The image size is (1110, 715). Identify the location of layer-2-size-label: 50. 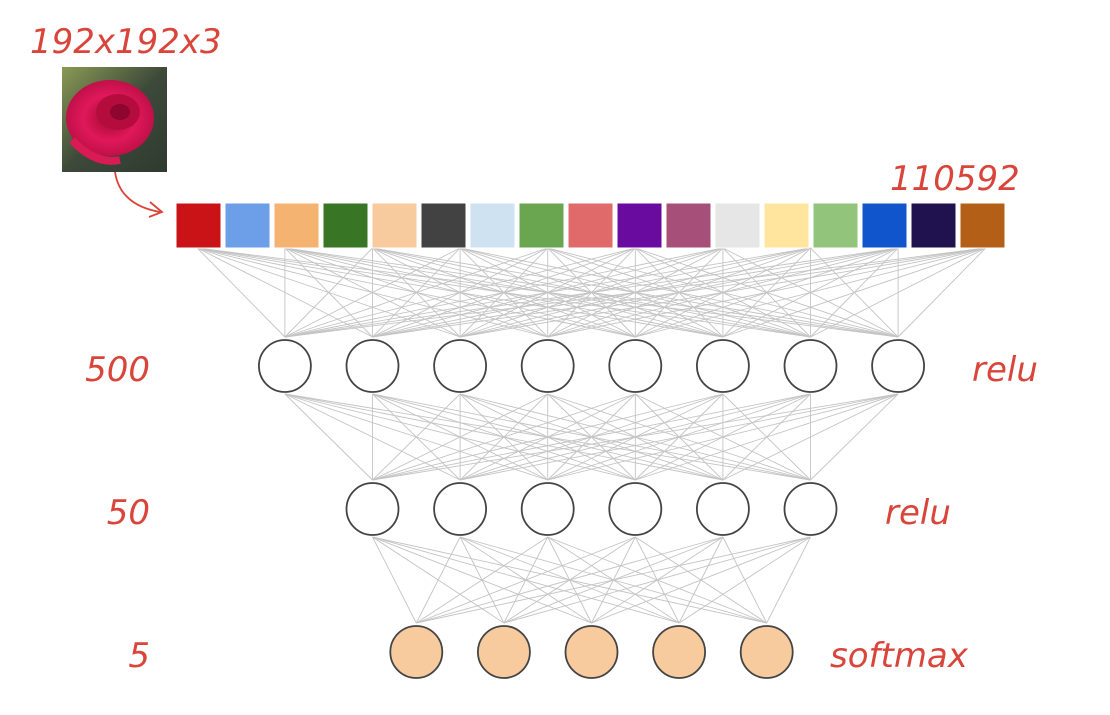
(128, 513).